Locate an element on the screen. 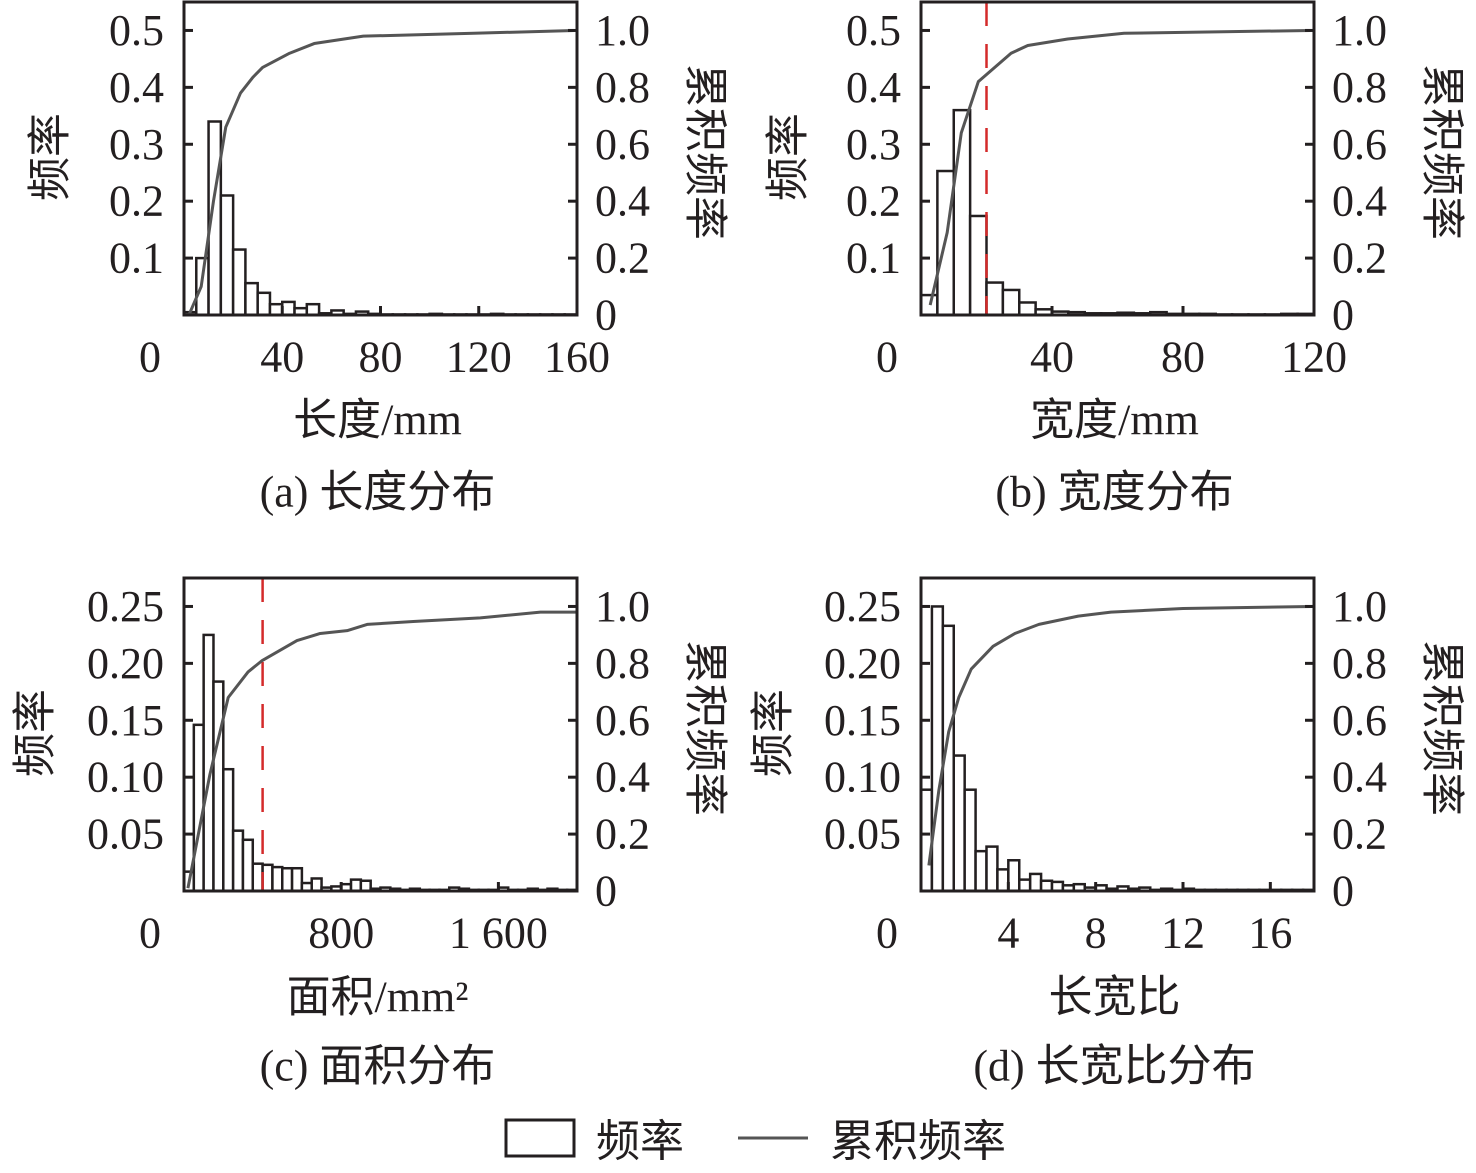 This screenshot has height=1173, width=1476. legend-line-label: 累积频率 is located at coordinates (918, 1141).